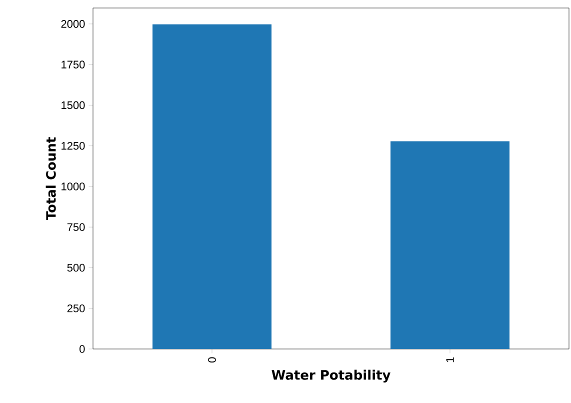 This screenshot has width=571, height=403. I want to click on x-axis-title: Water Potability, so click(331, 376).